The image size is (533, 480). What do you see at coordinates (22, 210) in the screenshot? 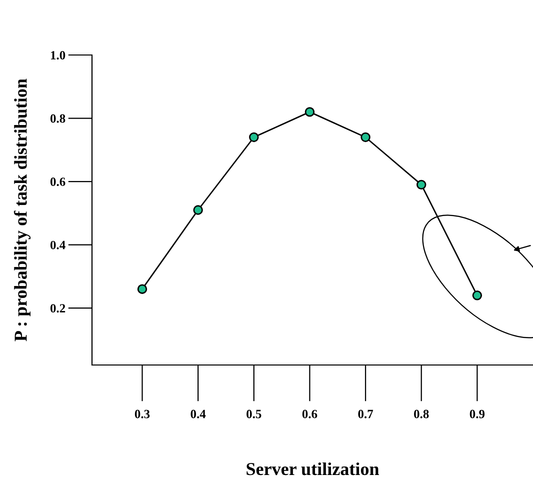
I see `y-axis-title: P : probability of task distribution` at bounding box center [22, 210].